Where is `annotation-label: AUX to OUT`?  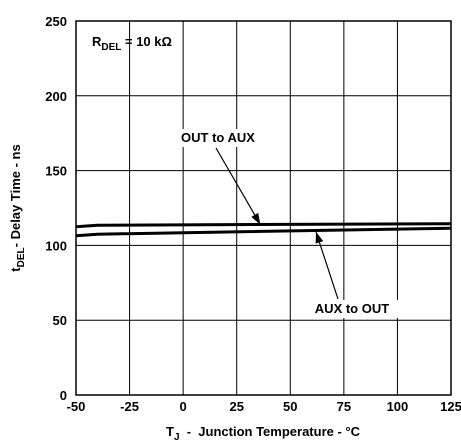 annotation-label: AUX to OUT is located at coordinates (352, 308).